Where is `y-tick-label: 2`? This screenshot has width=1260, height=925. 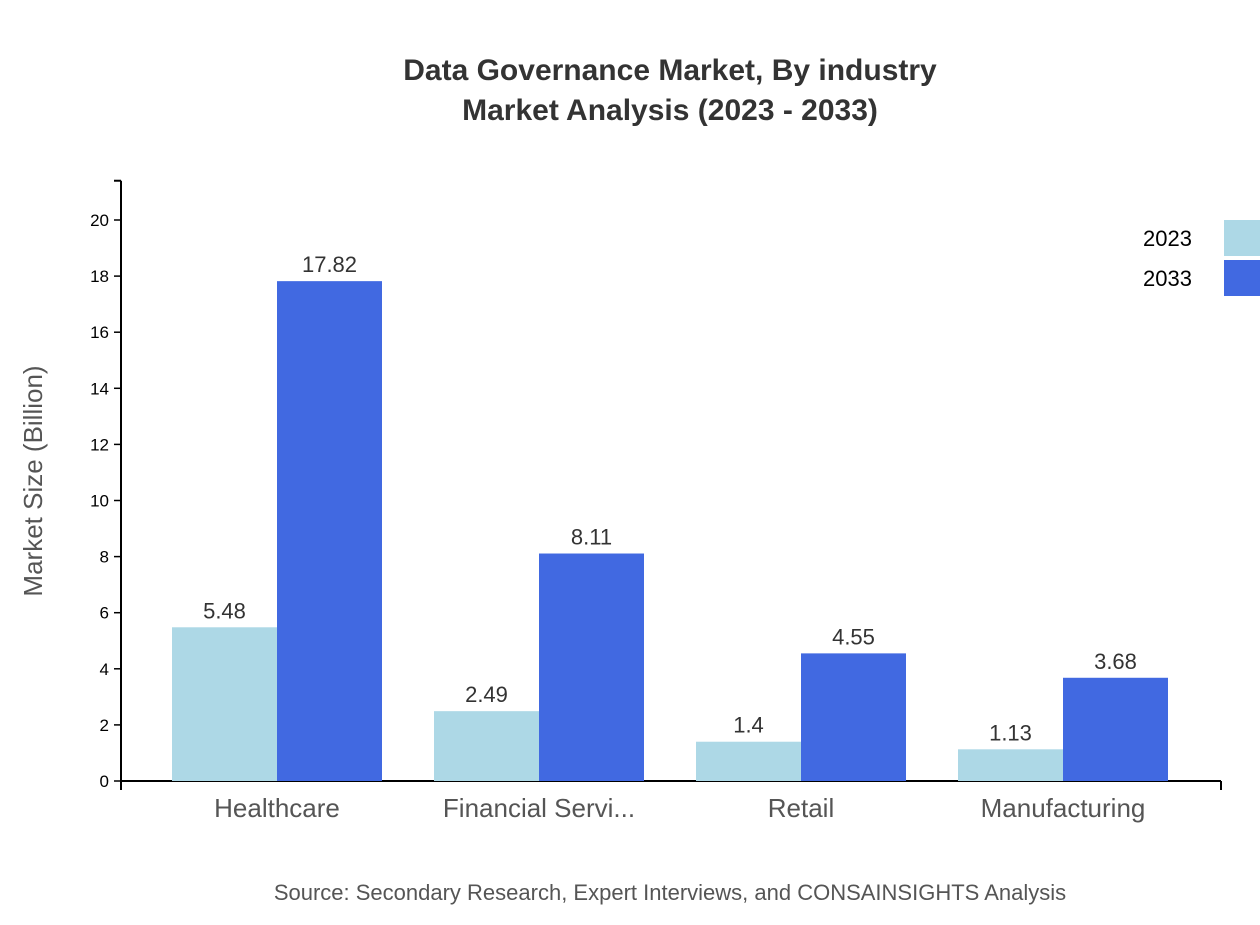 y-tick-label: 2 is located at coordinates (104, 725).